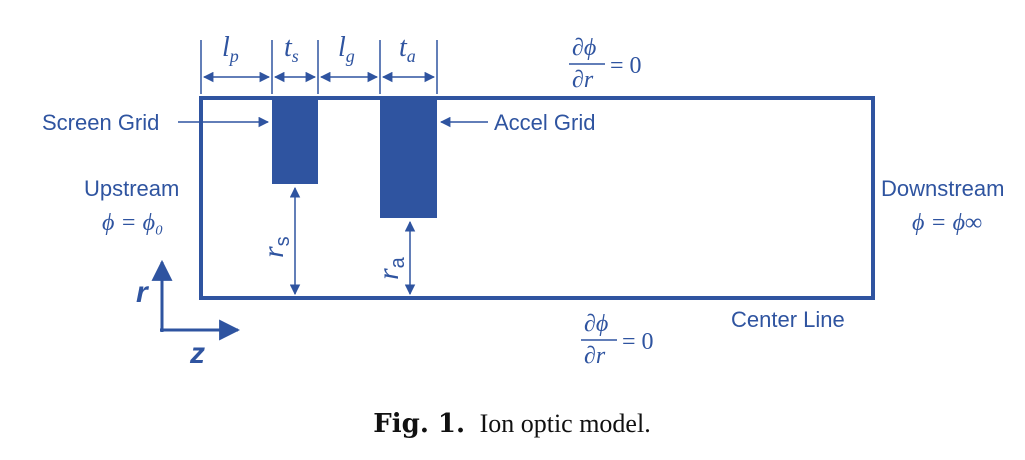 This screenshot has height=460, width=1025. I want to click on bottom-boundary-condition: ∂ϕ ∂r = 0, so click(617, 340).